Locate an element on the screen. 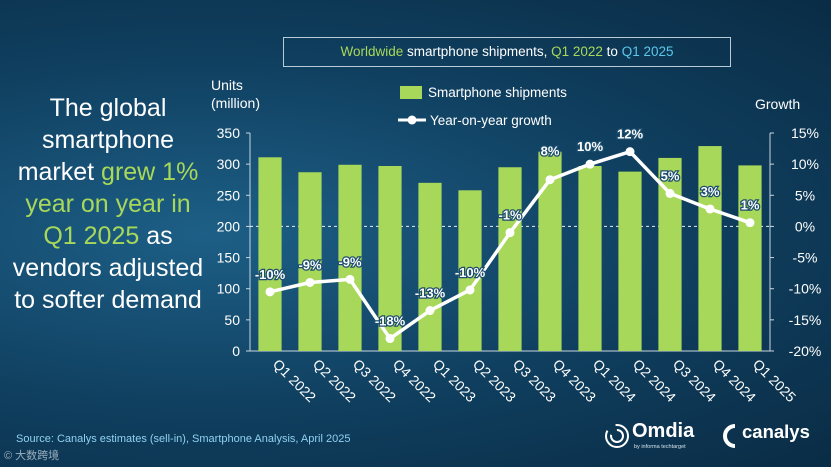 This screenshot has height=467, width=831. canalys-logo-mark is located at coordinates (729, 436).